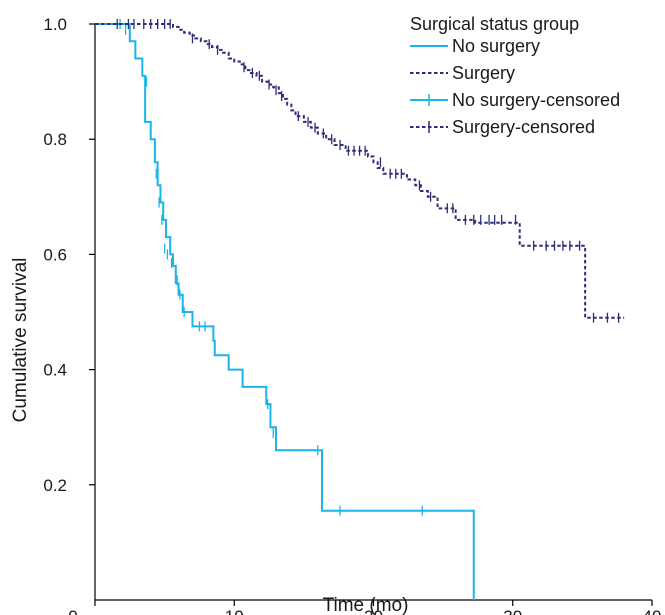 This screenshot has width=665, height=615. What do you see at coordinates (55, 254) in the screenshot?
I see `y-tick-label: 0.6` at bounding box center [55, 254].